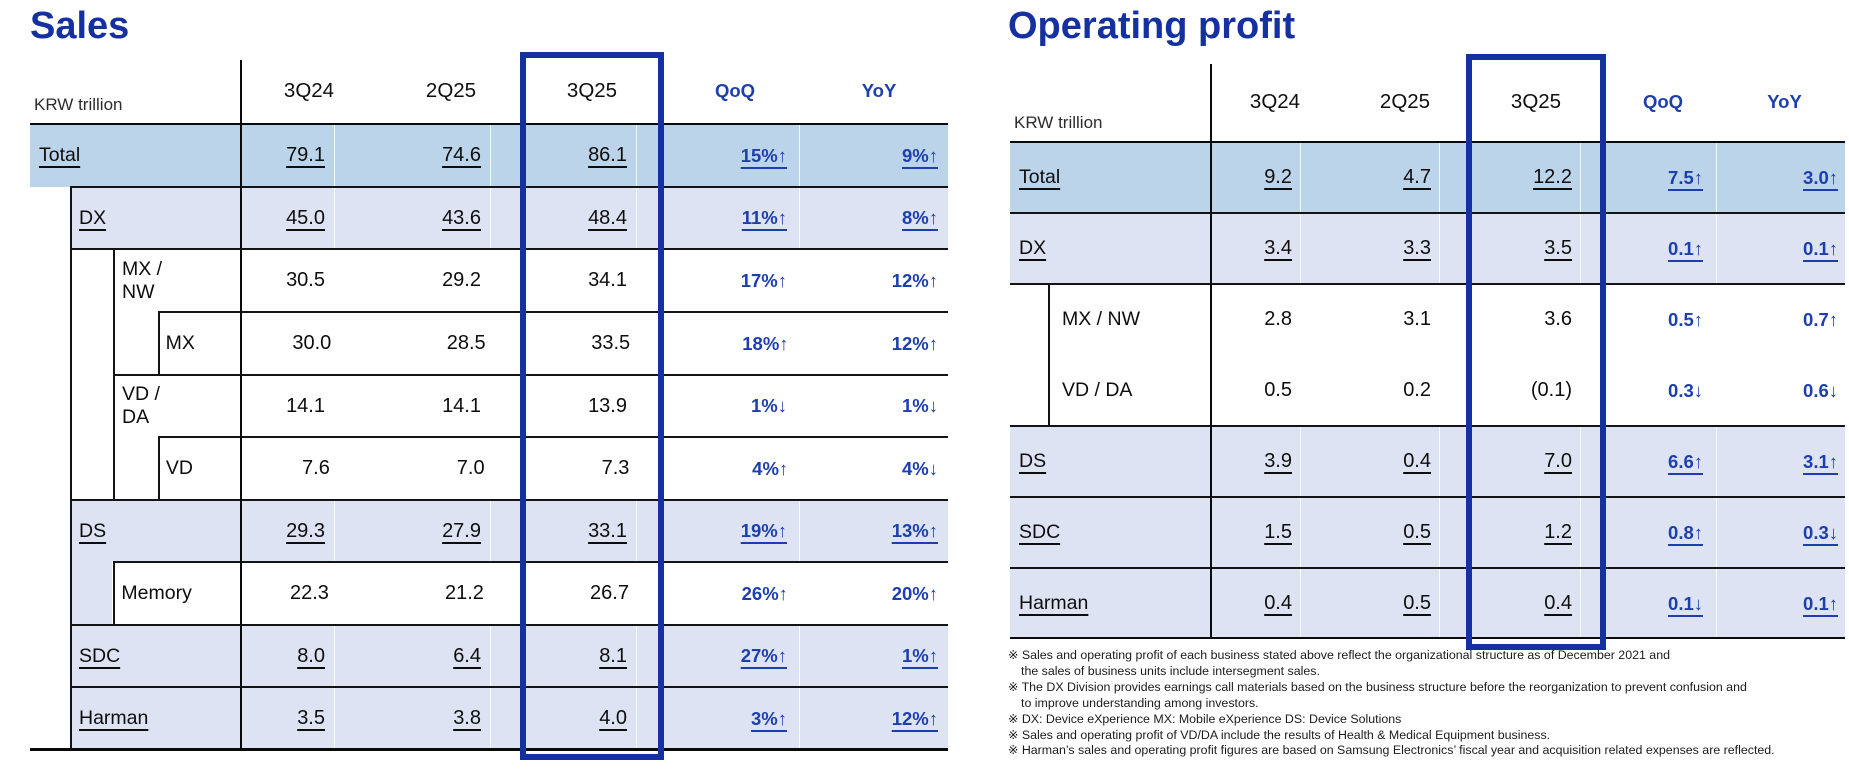 The image size is (1849, 775). I want to click on column-divider, so click(1211, 351).